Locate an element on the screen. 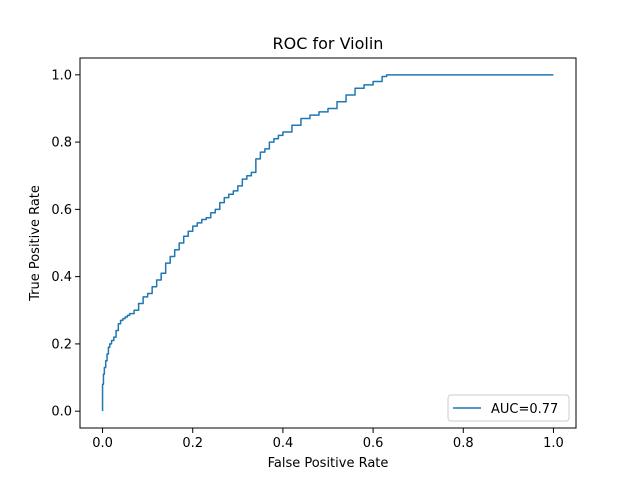  y-tick-label: 0.8 is located at coordinates (61, 143).